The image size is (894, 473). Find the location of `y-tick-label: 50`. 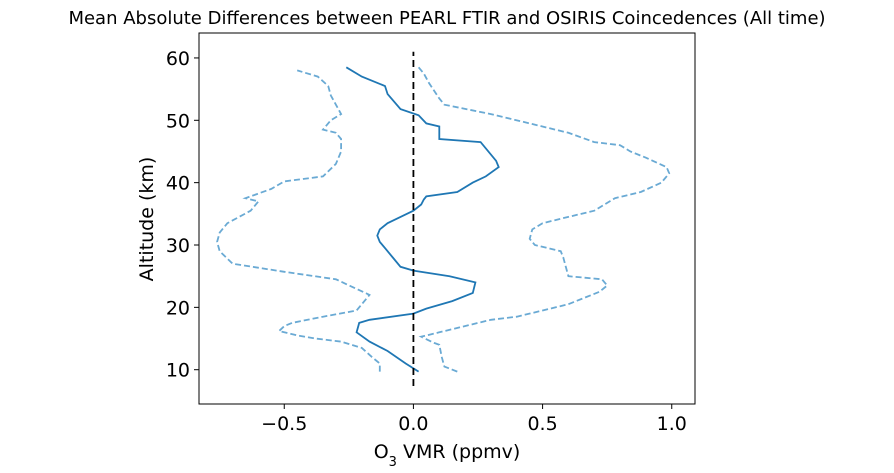

y-tick-label: 50 is located at coordinates (178, 121).